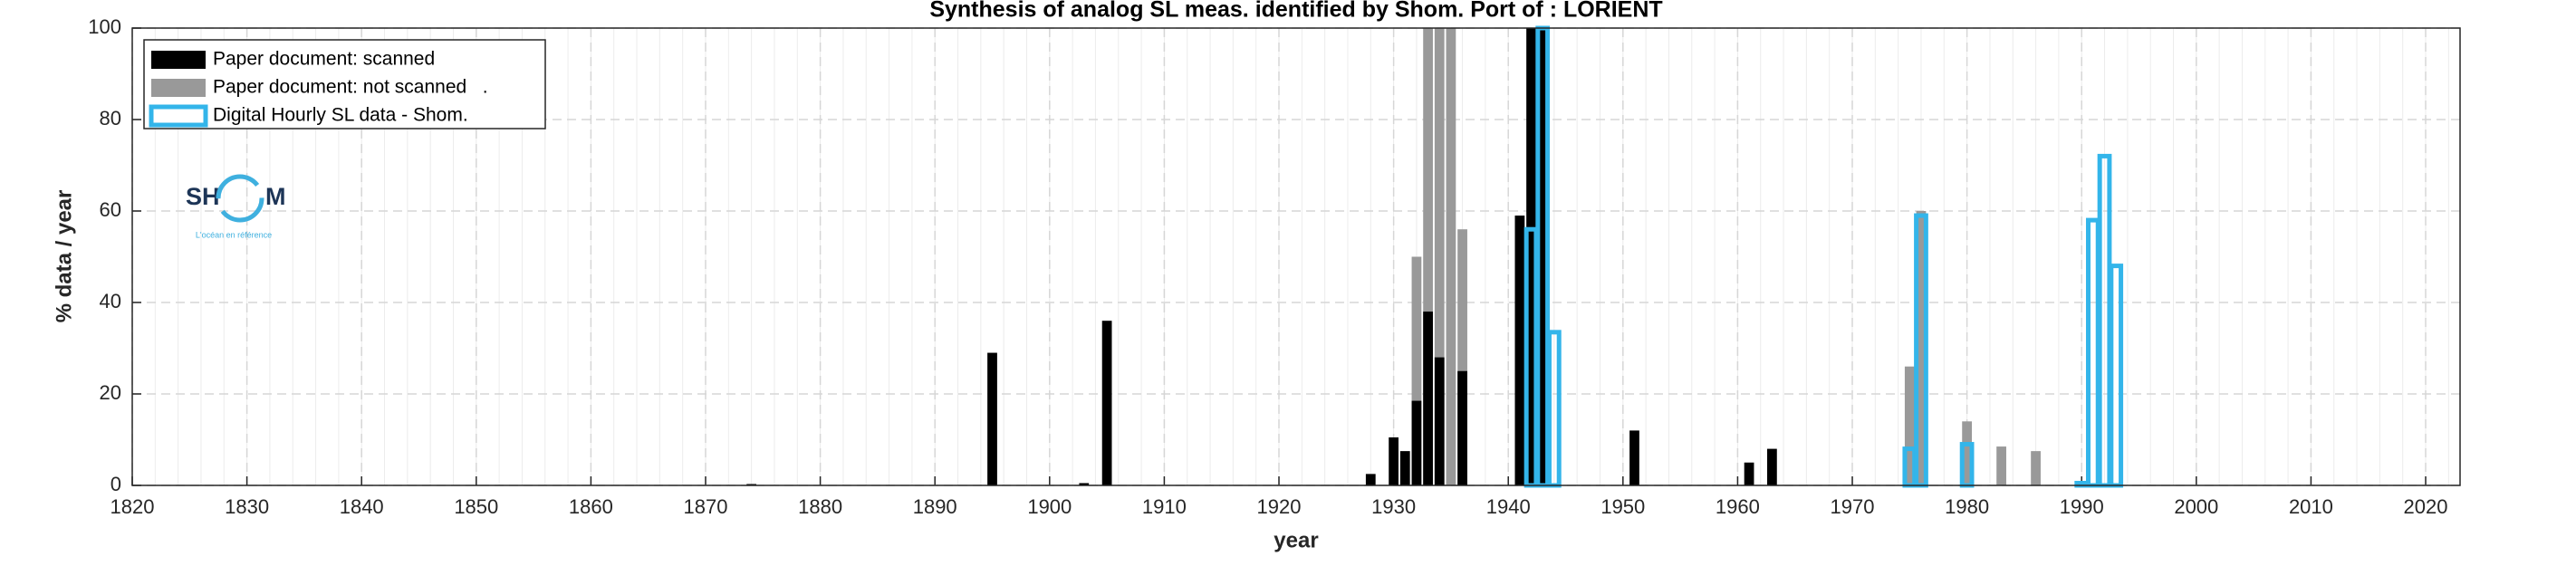 This screenshot has width=2576, height=566. I want to click on x-tick-label: 1840, so click(362, 506).